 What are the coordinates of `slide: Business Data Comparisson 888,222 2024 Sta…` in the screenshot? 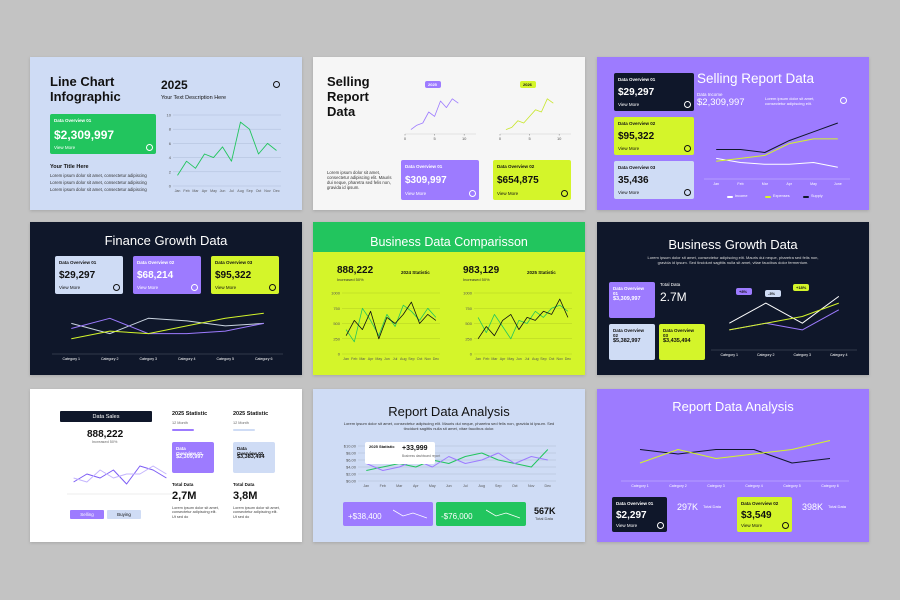 It's located at (449, 298).